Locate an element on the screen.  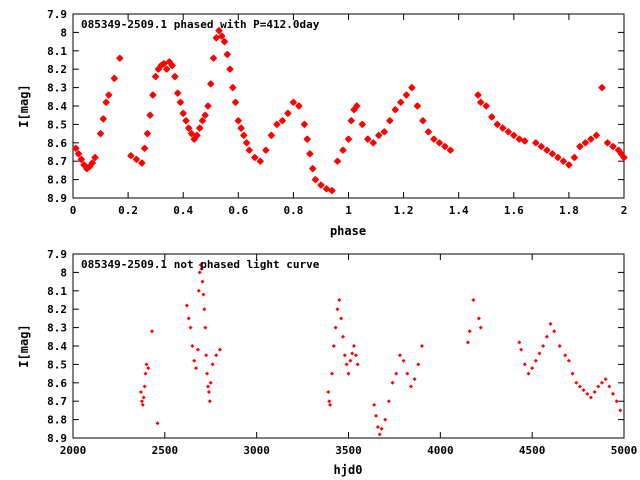
y-tick-label: 8 is located at coordinates (63, 32).